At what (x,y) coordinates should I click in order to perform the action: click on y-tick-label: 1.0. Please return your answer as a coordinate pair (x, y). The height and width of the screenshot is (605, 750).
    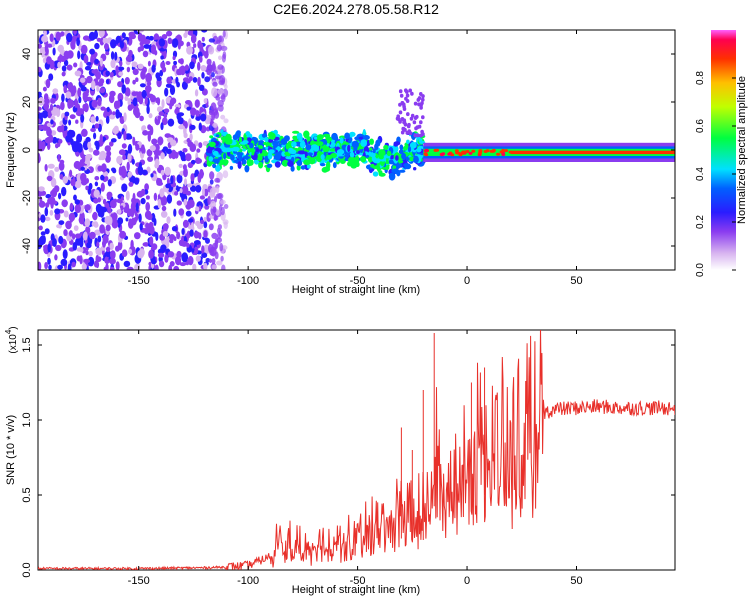
    Looking at the image, I should click on (27, 419).